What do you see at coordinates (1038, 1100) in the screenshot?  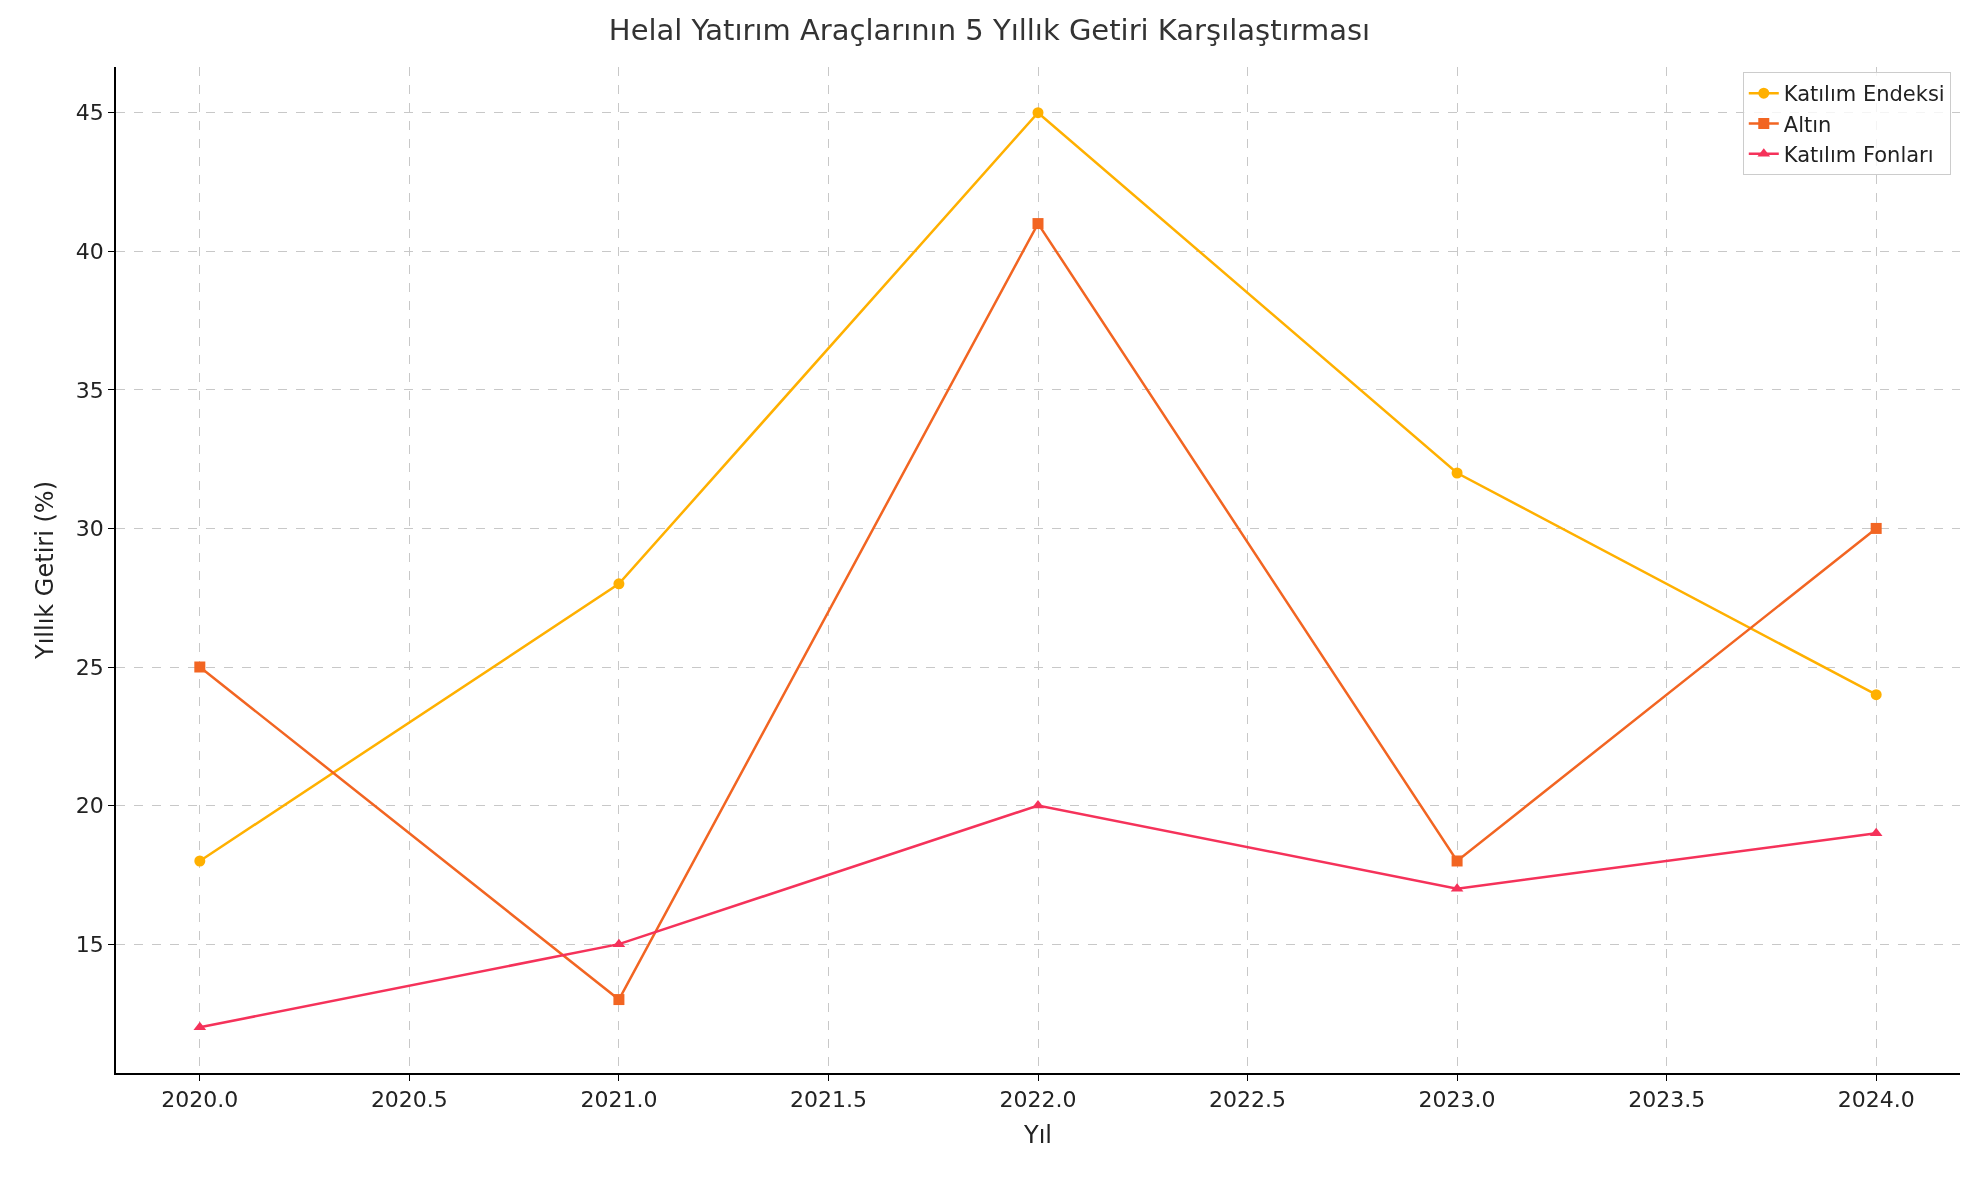 I see `x-tick-label: 2022.0` at bounding box center [1038, 1100].